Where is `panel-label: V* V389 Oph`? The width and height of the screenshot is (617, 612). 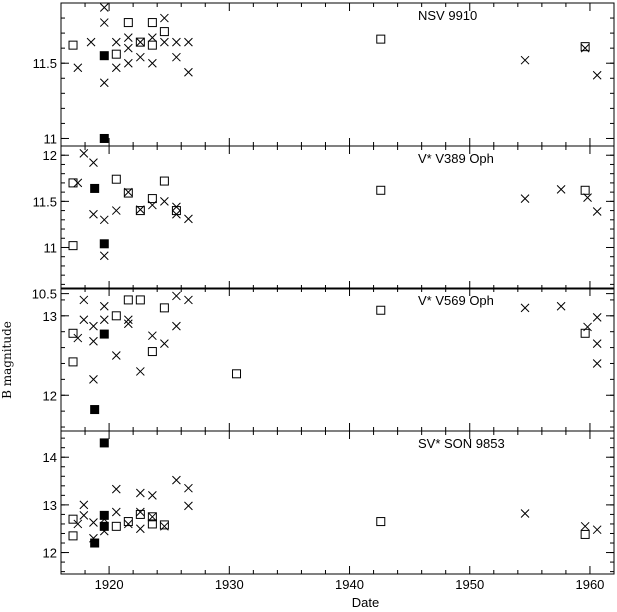 panel-label: V* V389 Oph is located at coordinates (456, 158).